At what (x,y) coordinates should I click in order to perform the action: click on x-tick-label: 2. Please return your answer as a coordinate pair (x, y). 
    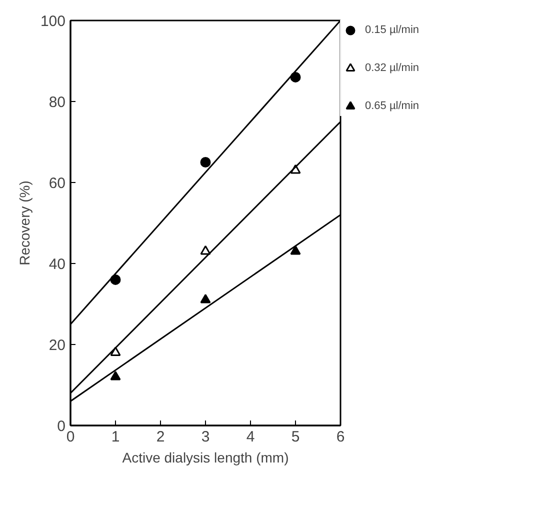
    Looking at the image, I should click on (160, 437).